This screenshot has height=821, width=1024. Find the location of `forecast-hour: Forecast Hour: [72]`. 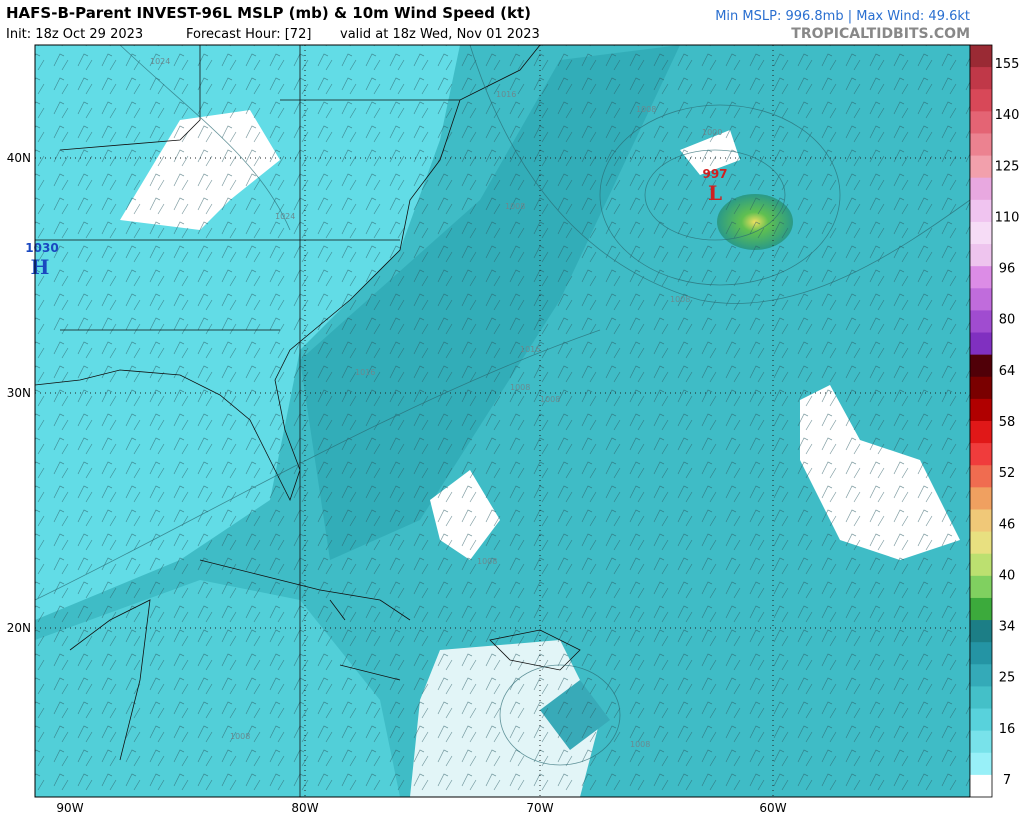

forecast-hour: Forecast Hour: [72] is located at coordinates (248, 34).